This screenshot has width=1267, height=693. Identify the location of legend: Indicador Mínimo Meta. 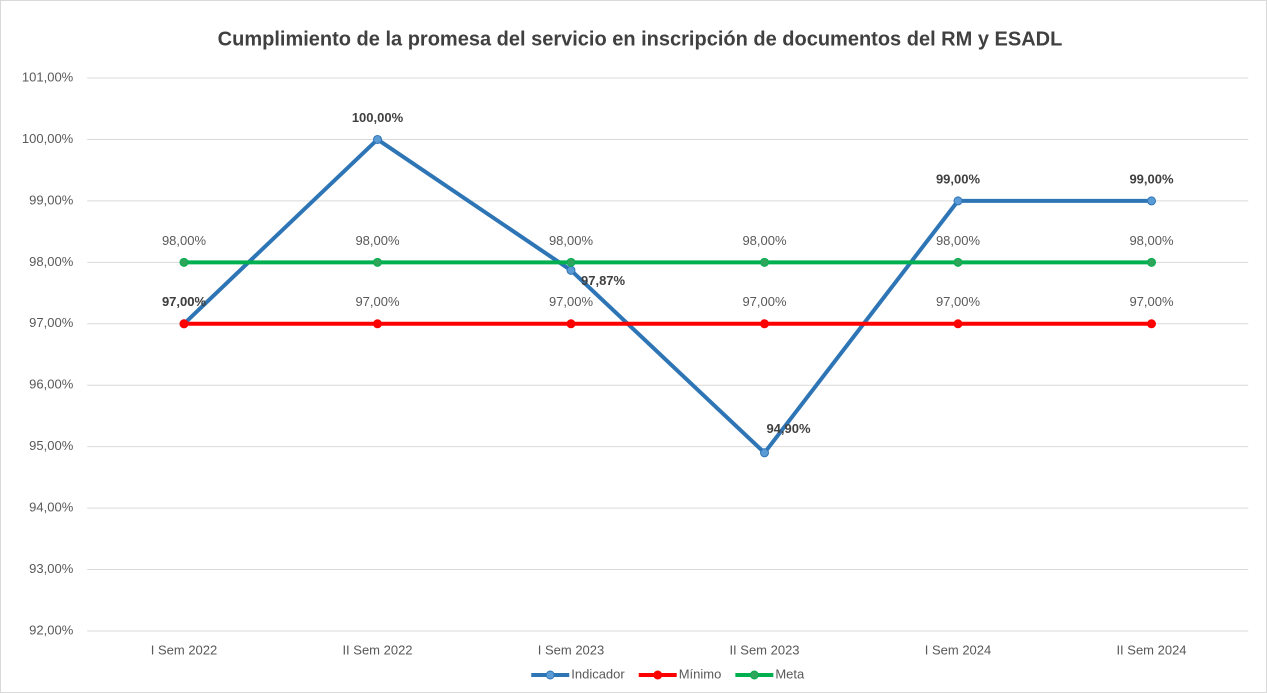
(668, 673).